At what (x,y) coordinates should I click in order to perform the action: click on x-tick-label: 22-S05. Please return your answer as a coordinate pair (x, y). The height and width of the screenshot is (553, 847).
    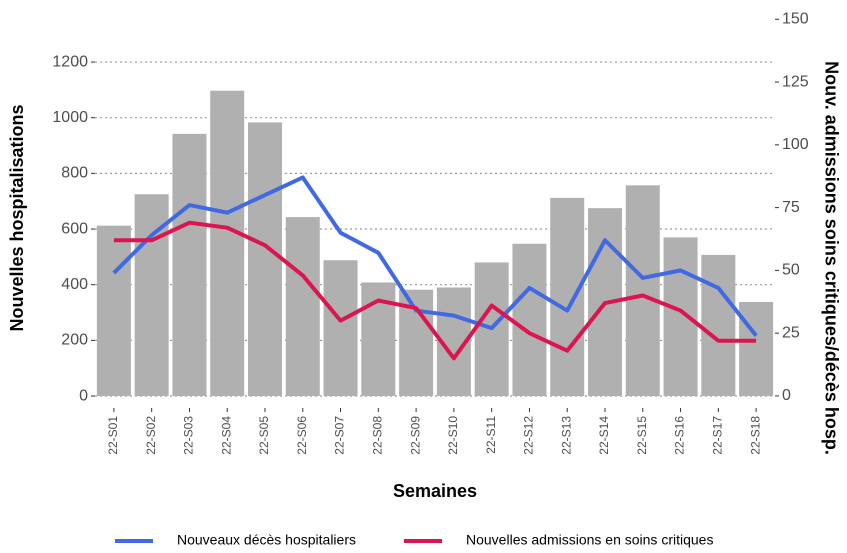
    Looking at the image, I should click on (264, 435).